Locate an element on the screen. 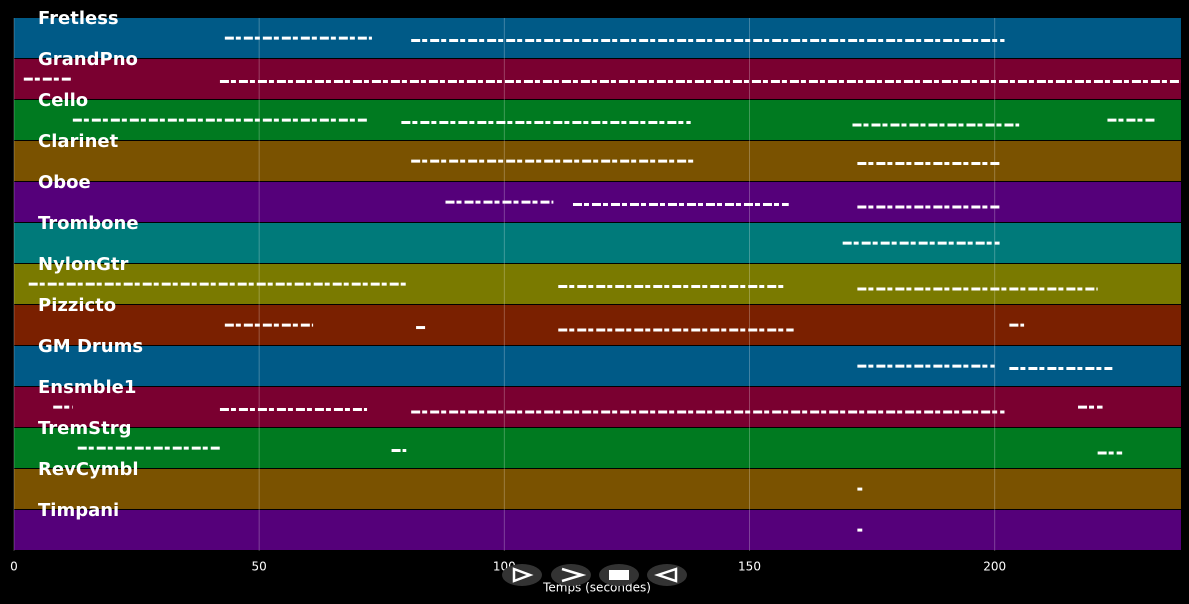 This screenshot has height=604, width=1189. track-label: Ensmble1 is located at coordinates (87, 387).